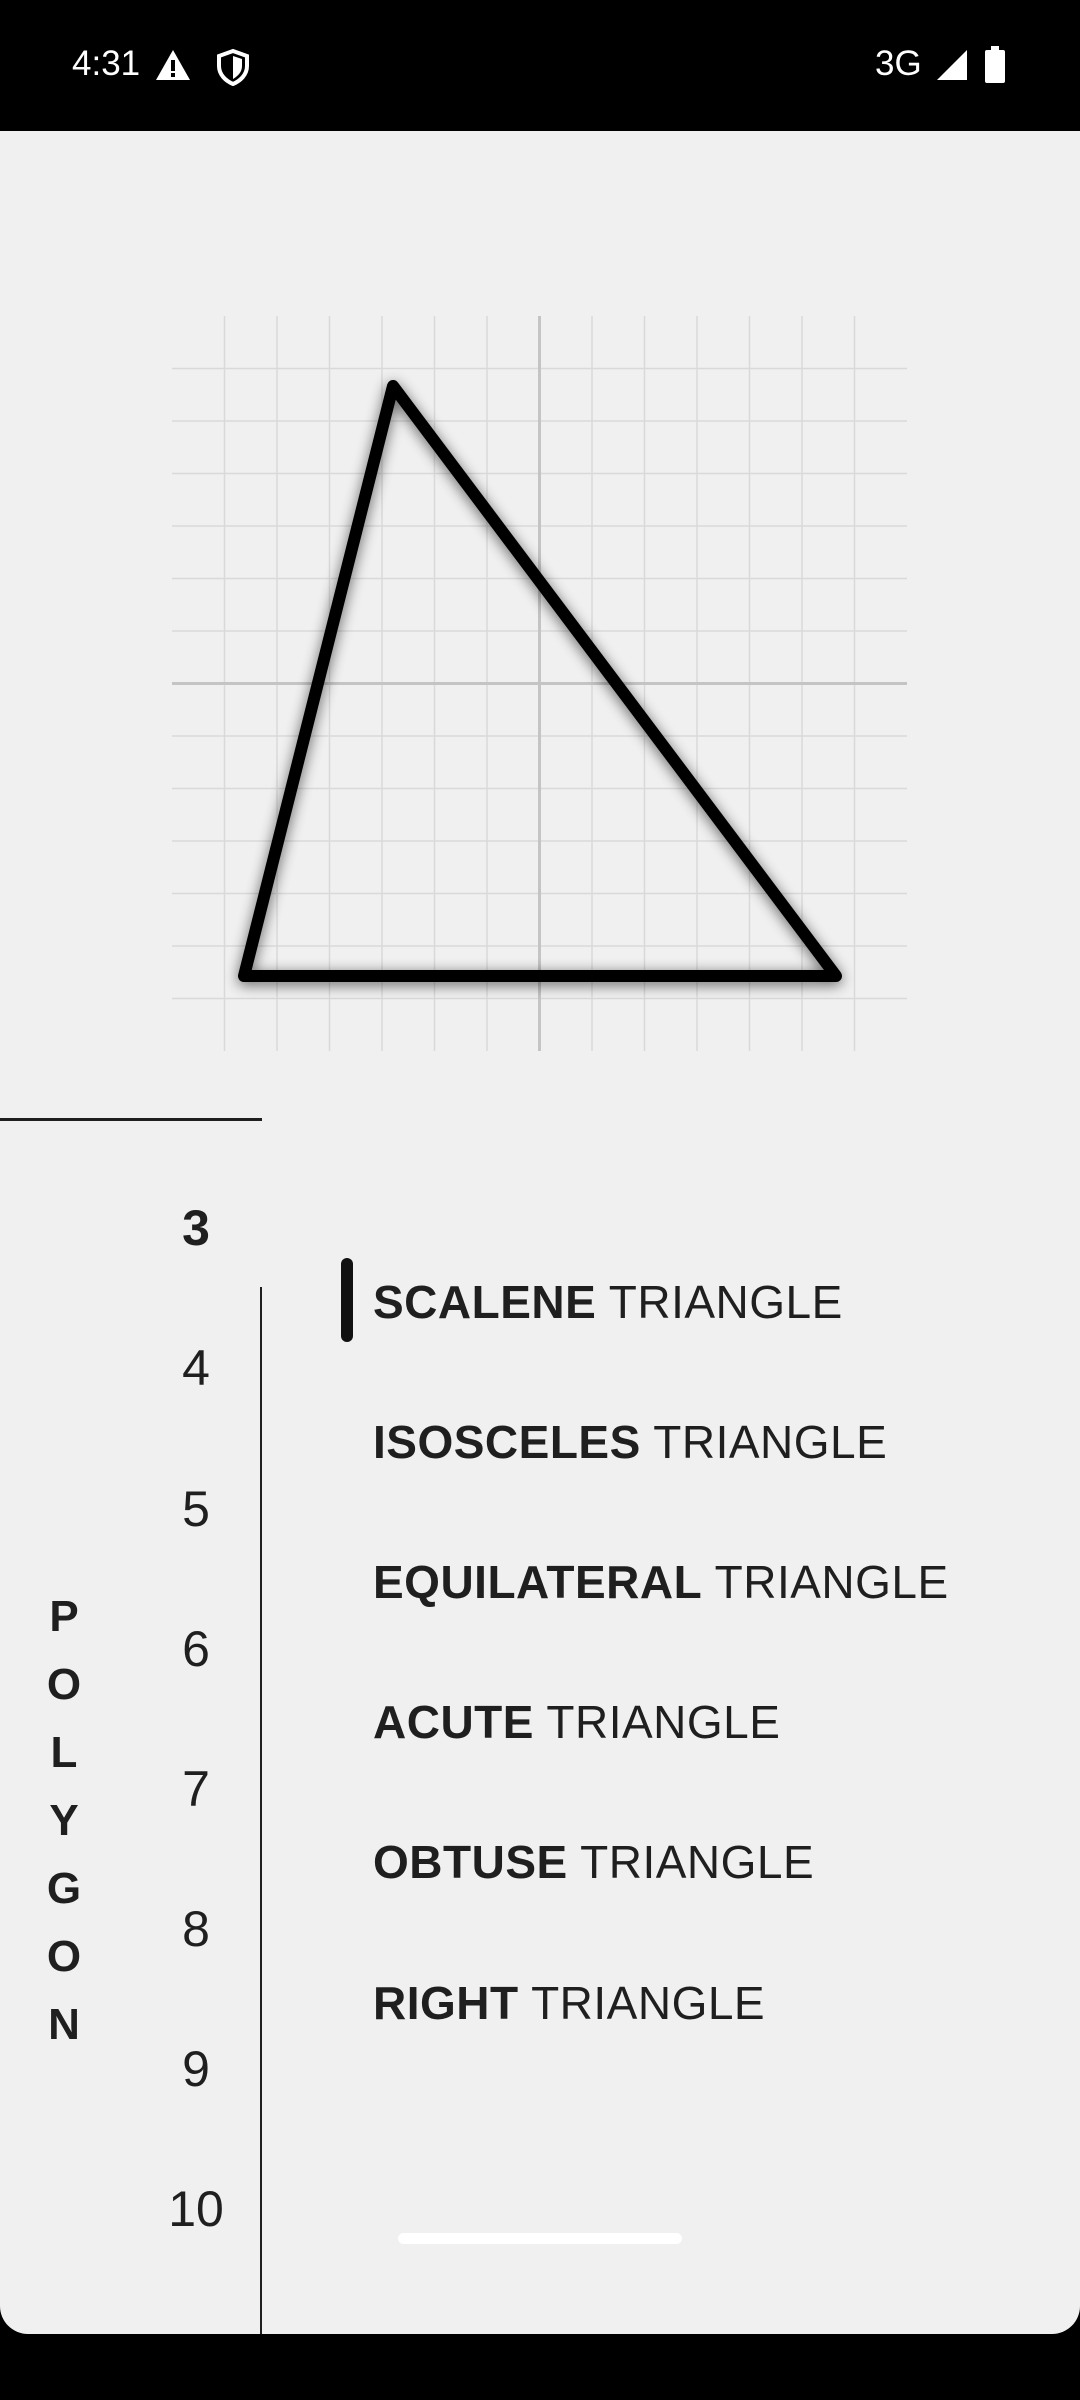 Image resolution: width=1080 pixels, height=2400 pixels. I want to click on count-item-10: 10, so click(196, 2209).